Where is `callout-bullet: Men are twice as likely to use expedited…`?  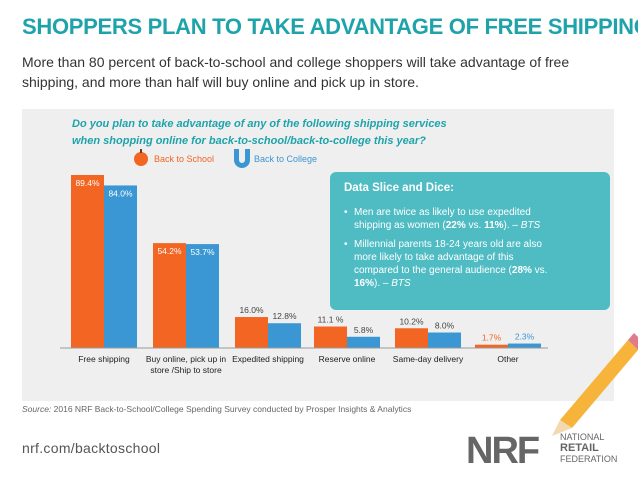
callout-bullet: Men are twice as likely to use expedited… is located at coordinates (449, 219).